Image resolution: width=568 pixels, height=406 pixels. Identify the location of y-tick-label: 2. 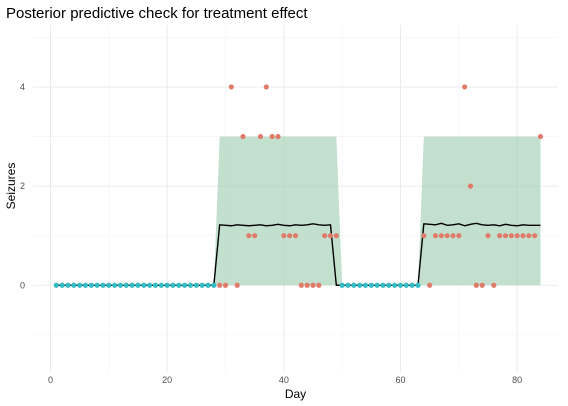
(22, 186).